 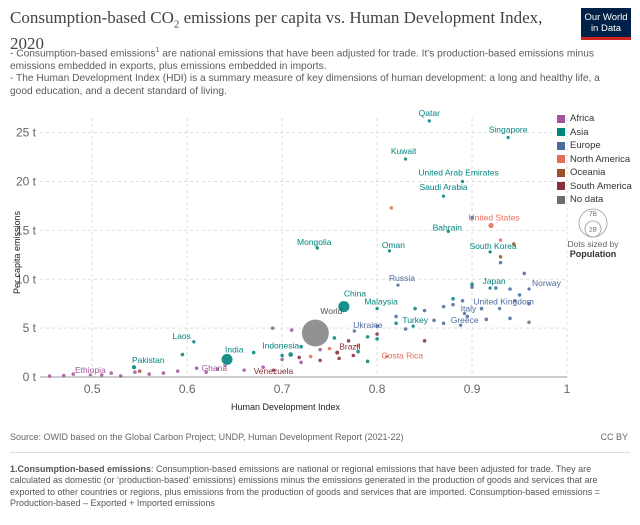 What do you see at coordinates (493, 246) in the screenshot?
I see `point-label-south-korea: South Korea` at bounding box center [493, 246].